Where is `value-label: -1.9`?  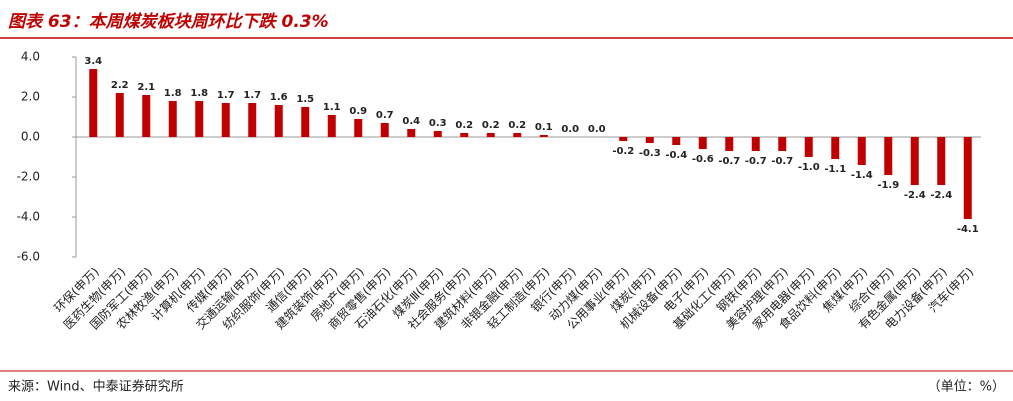
value-label: -1.9 is located at coordinates (888, 185).